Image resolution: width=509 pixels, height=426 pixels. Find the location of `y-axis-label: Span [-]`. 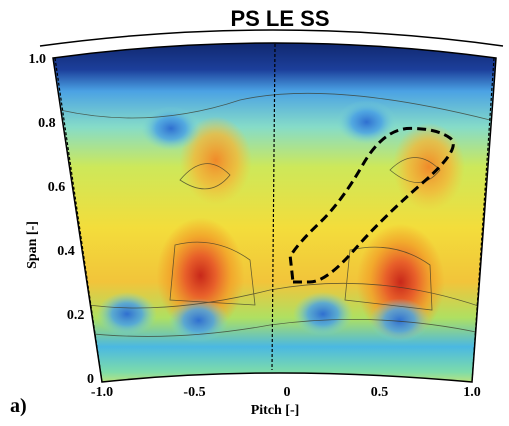

y-axis-label: Span [-] is located at coordinates (32, 245).